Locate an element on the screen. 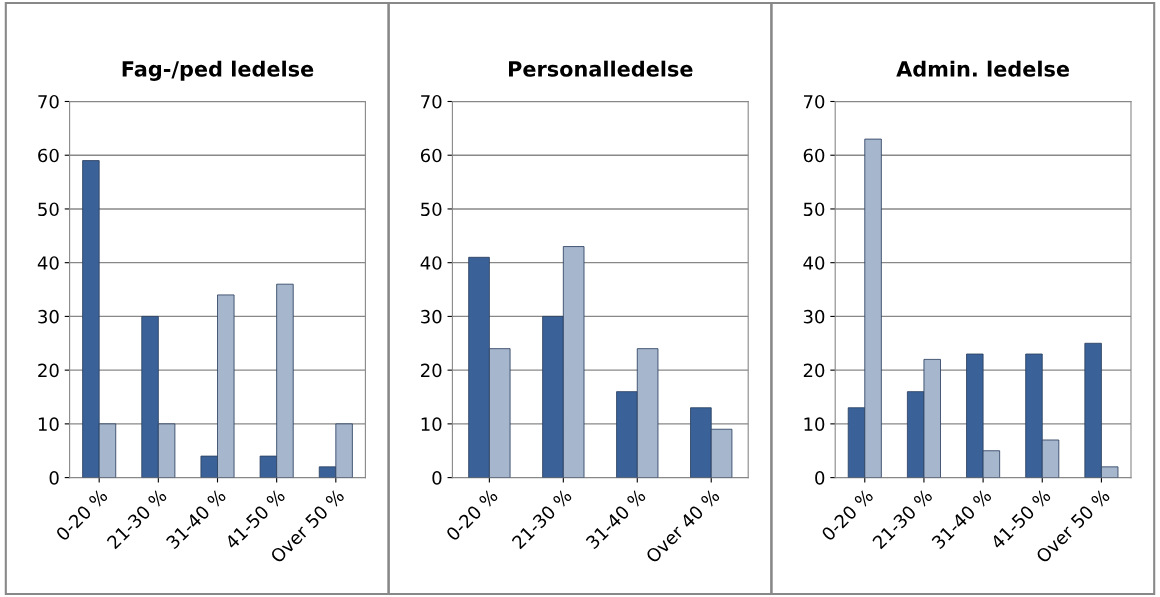 The image size is (1160, 597). chart-title: Personalledelse is located at coordinates (601, 68).